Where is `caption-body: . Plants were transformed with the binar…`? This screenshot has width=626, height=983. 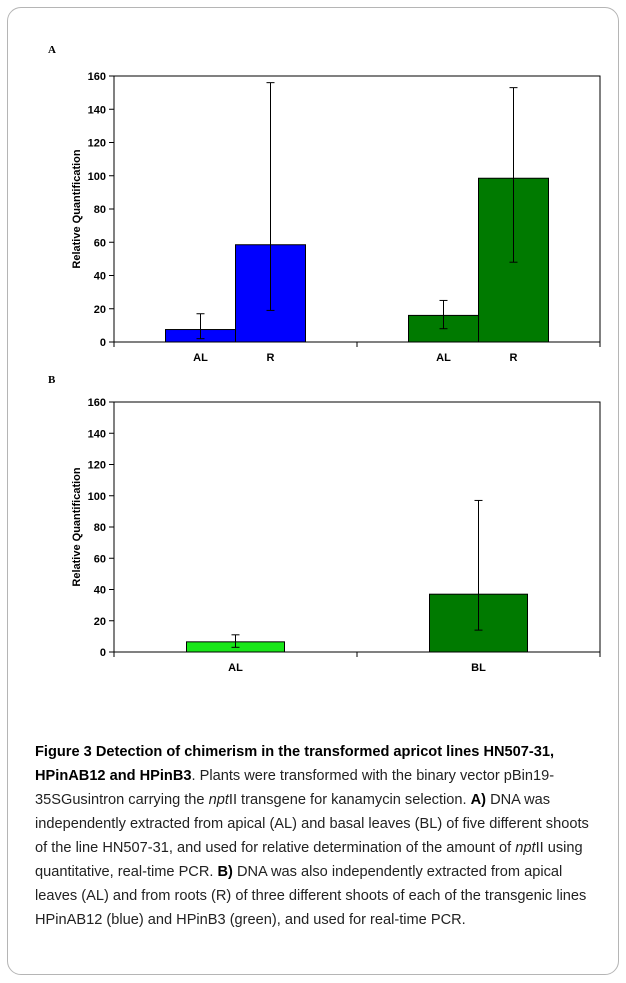
caption-body: . Plants were transformed with the binar… is located at coordinates (312, 848).